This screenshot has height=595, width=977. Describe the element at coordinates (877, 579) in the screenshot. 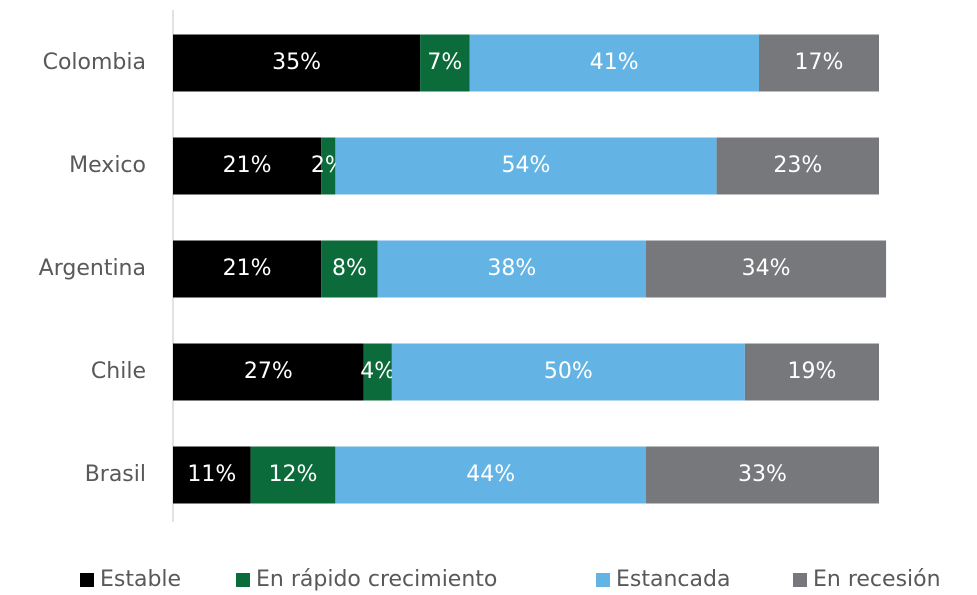

I see `legend-label: En recesión` at that location.